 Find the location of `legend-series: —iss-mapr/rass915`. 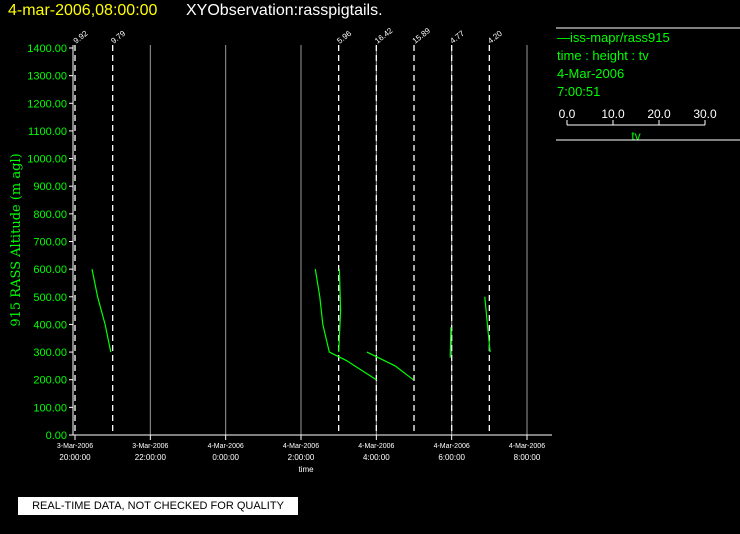

legend-series: —iss-mapr/rass915 is located at coordinates (613, 37).